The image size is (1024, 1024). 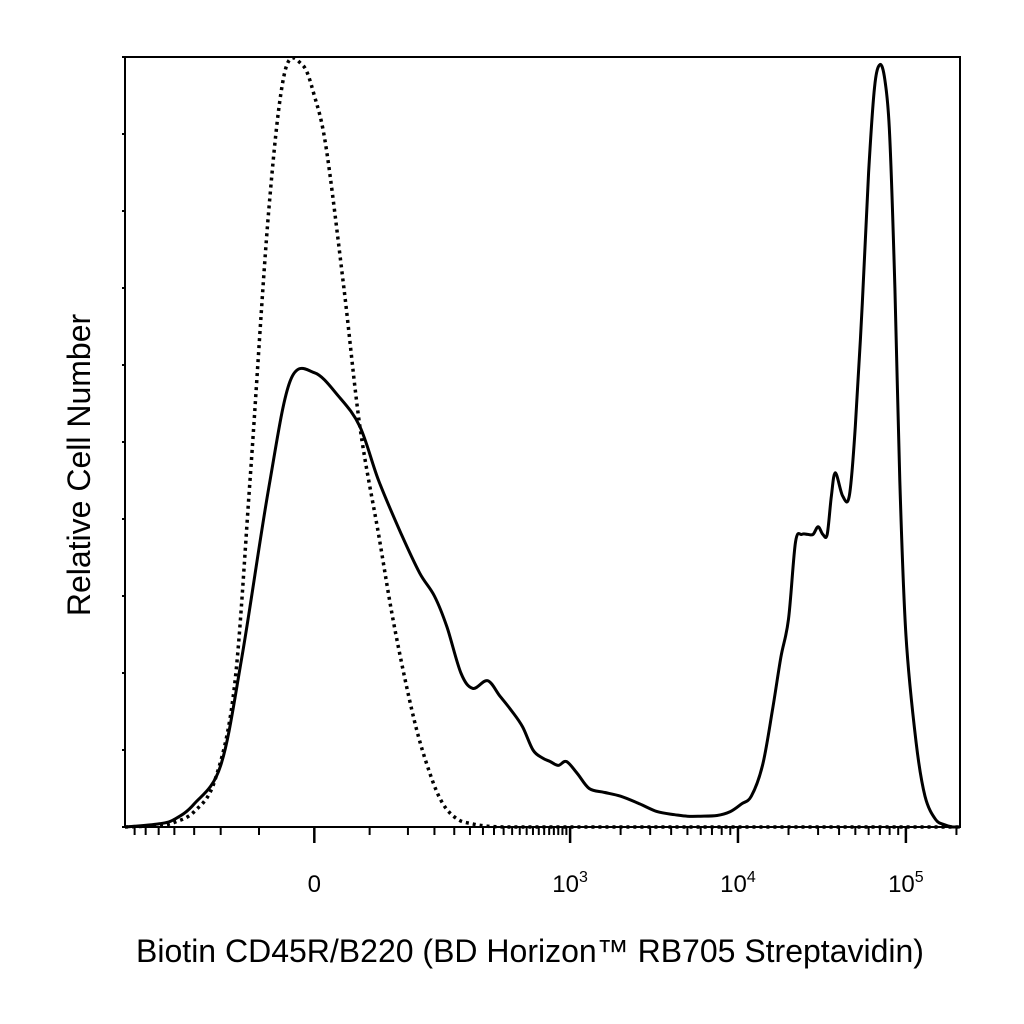 I want to click on x-tick-label: 10⁴, so click(x=738, y=883).